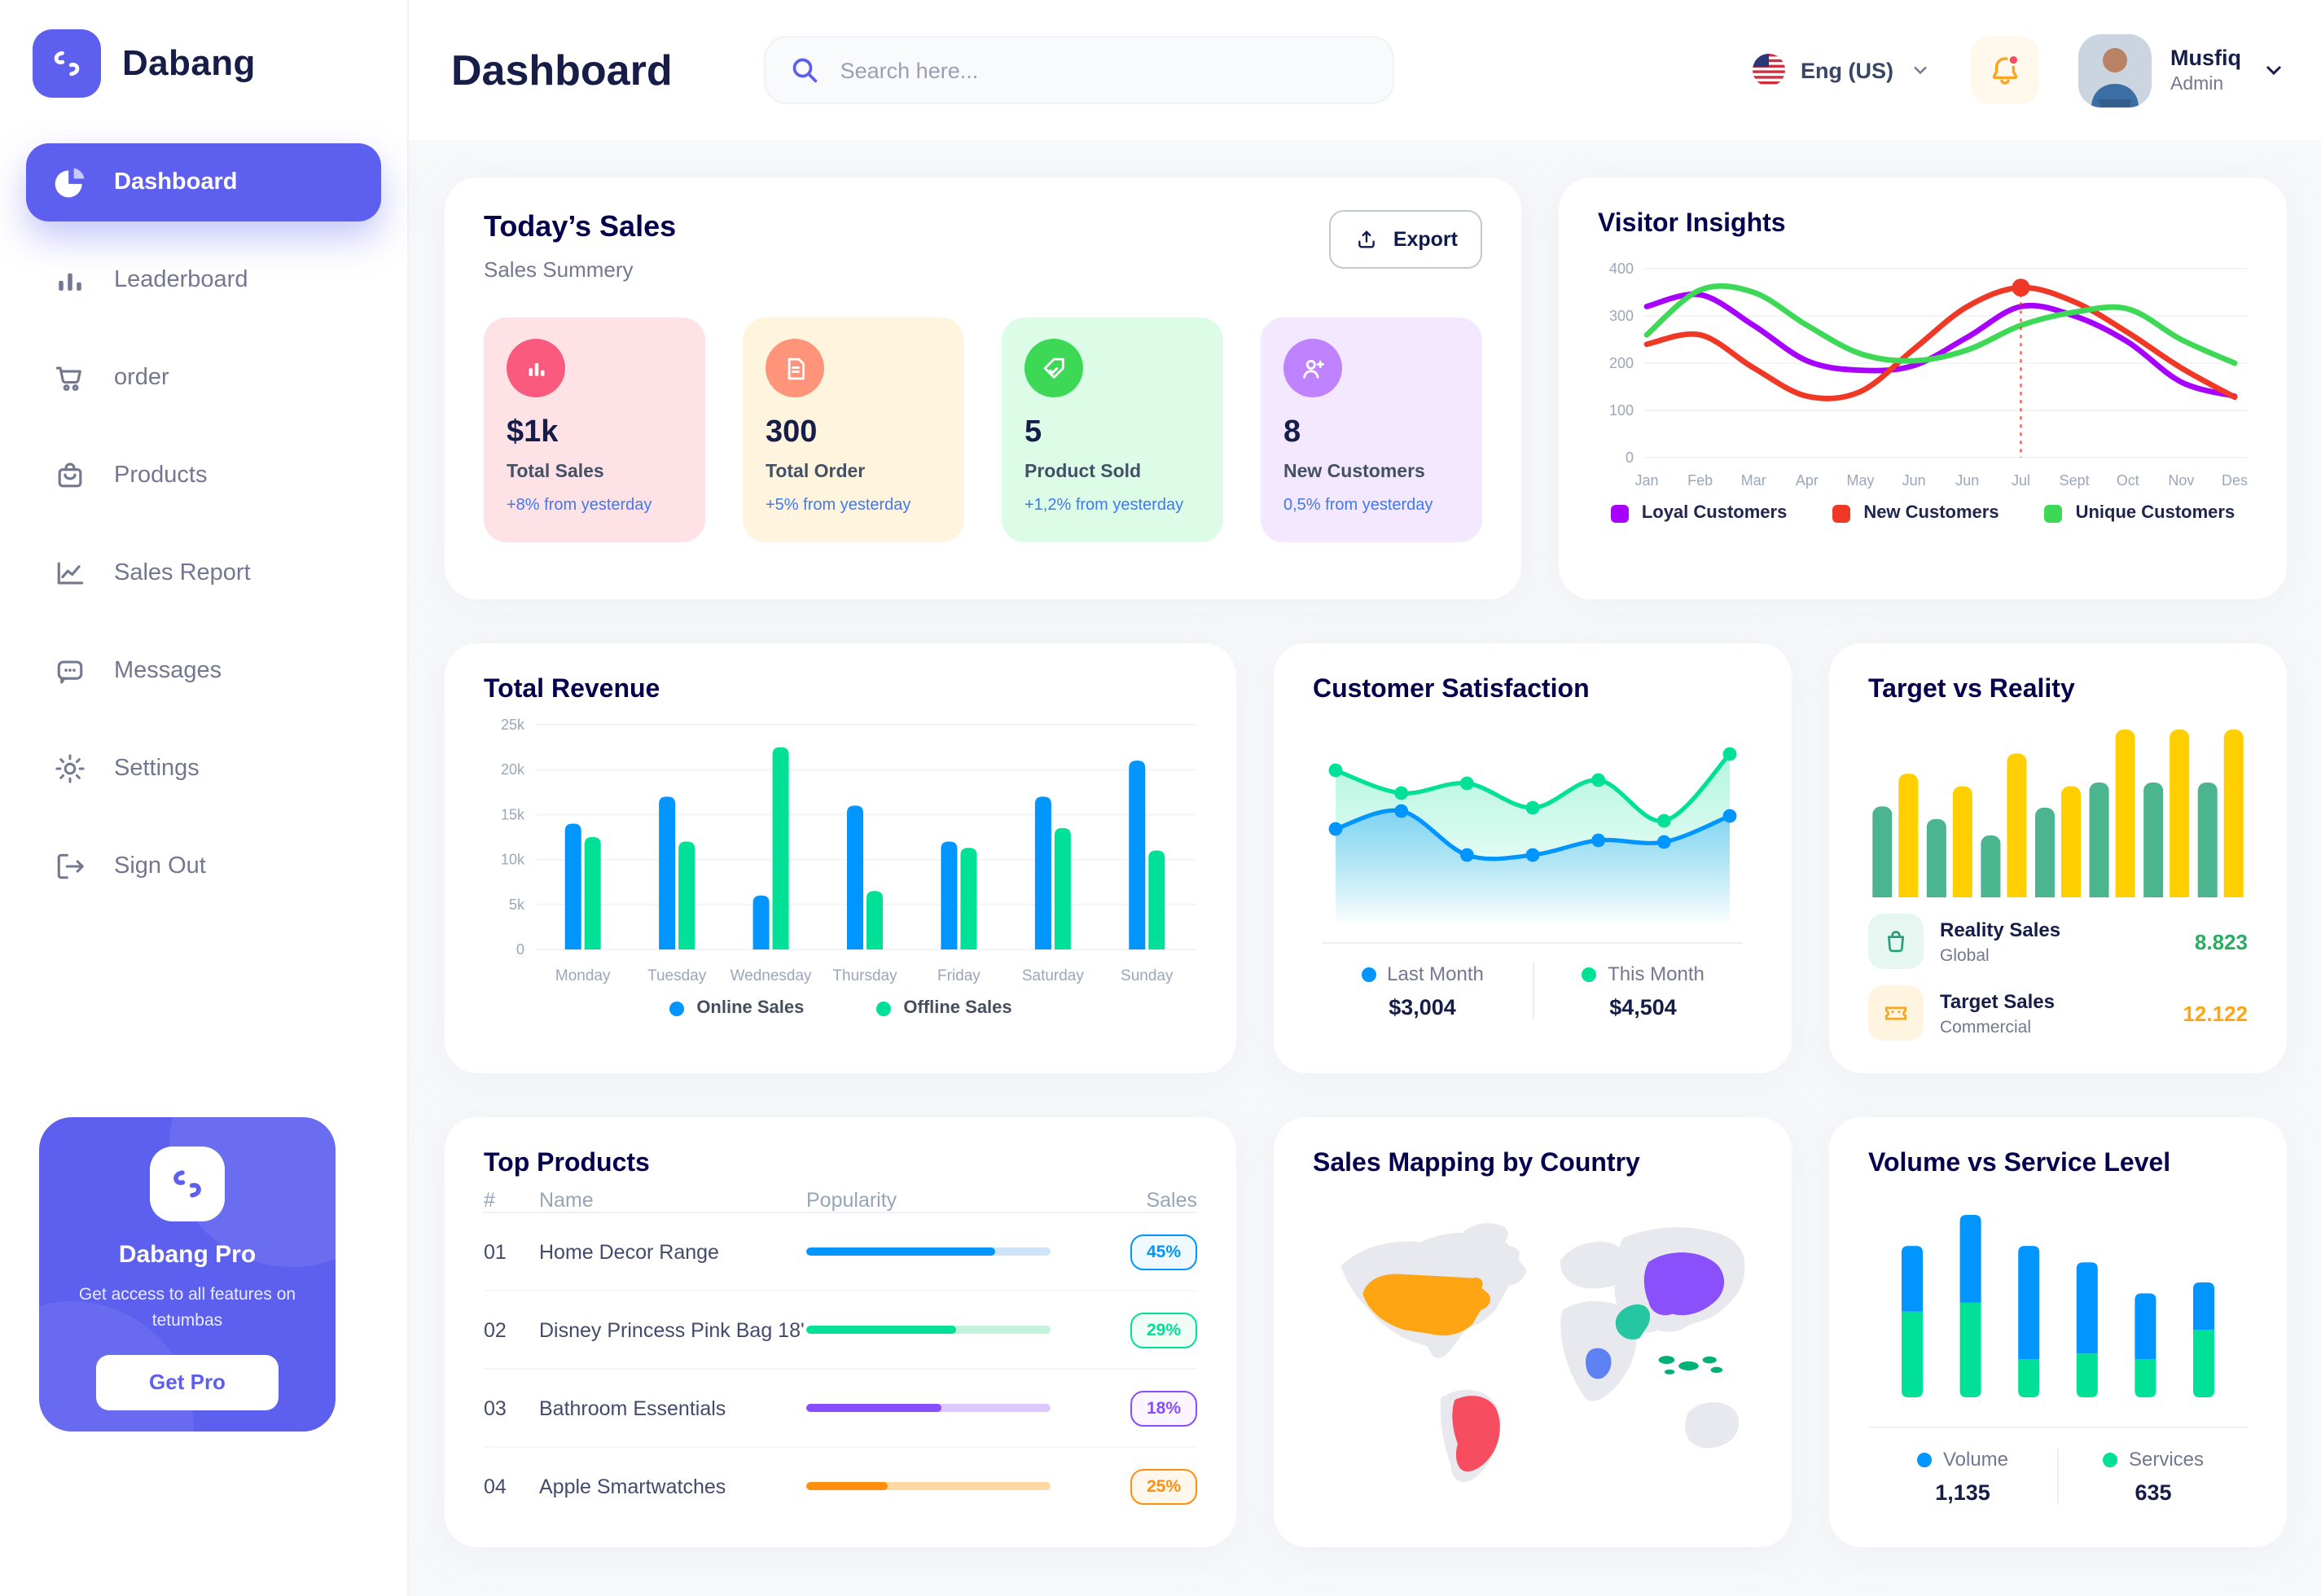 This screenshot has width=2321, height=1596. I want to click on sidebar-item-order: order, so click(203, 378).